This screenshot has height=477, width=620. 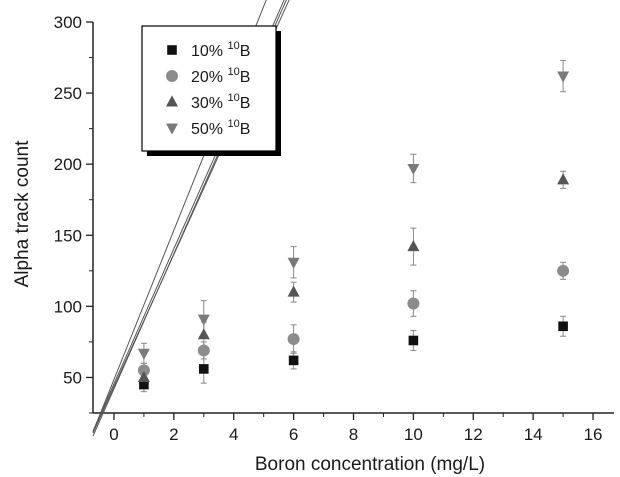 What do you see at coordinates (220, 50) in the screenshot?
I see `legend-label: 10% 10B` at bounding box center [220, 50].